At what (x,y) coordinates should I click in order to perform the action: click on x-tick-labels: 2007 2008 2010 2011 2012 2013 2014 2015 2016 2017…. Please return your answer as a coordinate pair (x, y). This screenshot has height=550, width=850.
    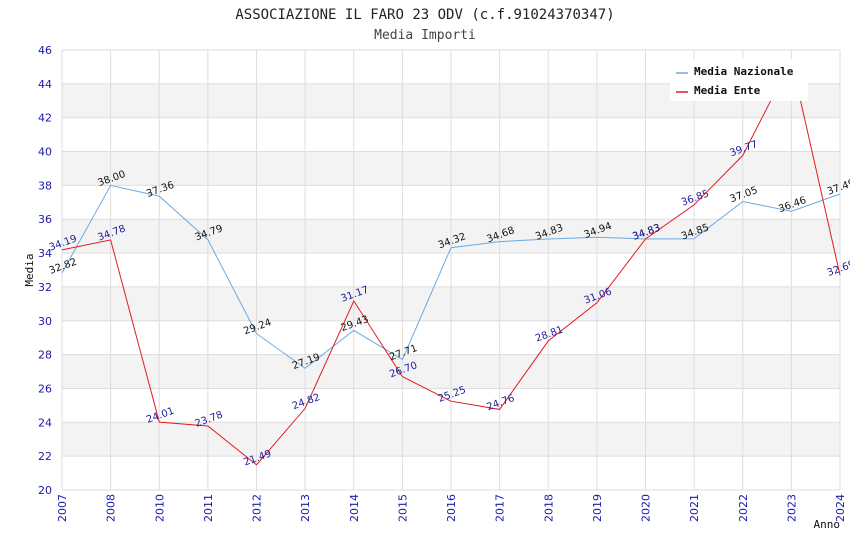
    Looking at the image, I should click on (451, 508).